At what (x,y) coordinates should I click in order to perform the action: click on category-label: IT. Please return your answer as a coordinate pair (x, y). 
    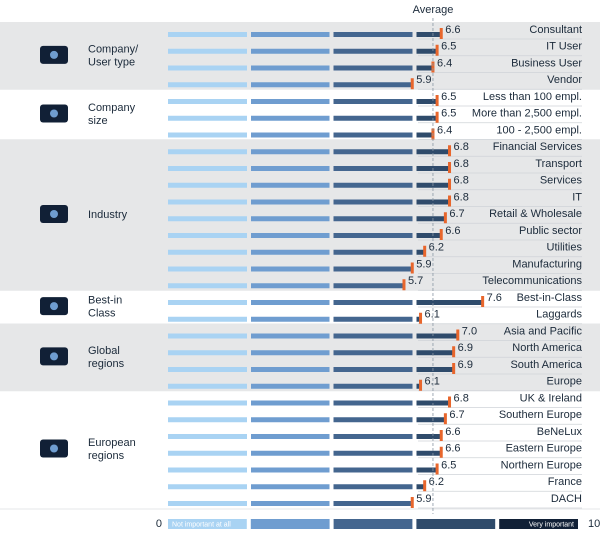
    Looking at the image, I should click on (577, 197).